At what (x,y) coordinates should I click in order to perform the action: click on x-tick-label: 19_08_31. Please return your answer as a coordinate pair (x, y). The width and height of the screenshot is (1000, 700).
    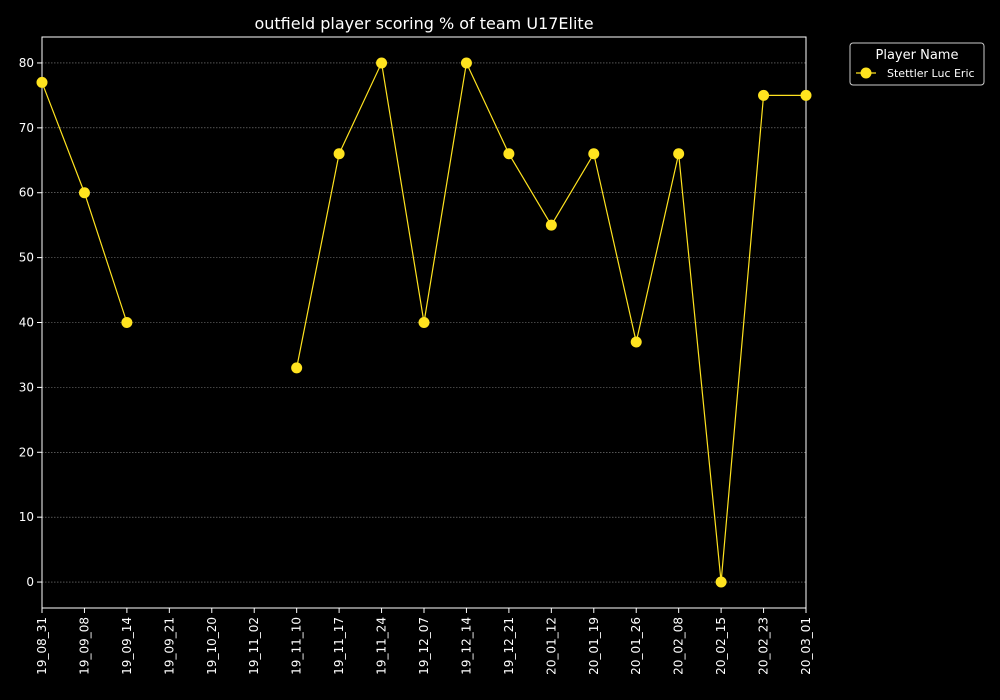
    Looking at the image, I should click on (42, 646).